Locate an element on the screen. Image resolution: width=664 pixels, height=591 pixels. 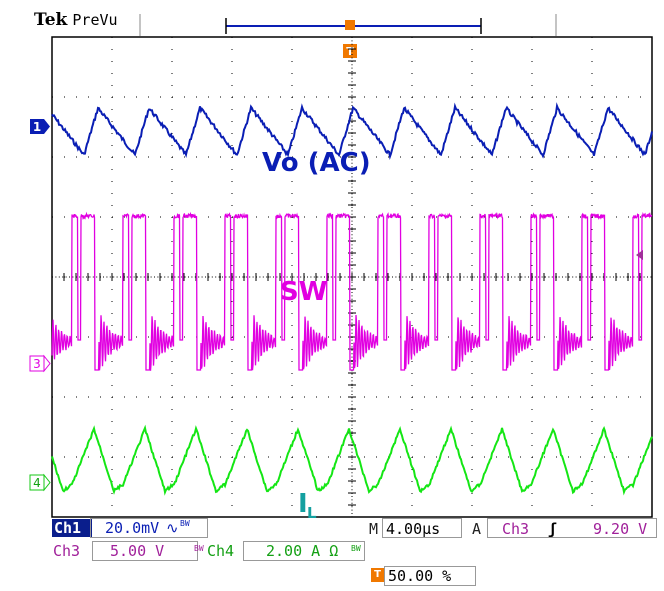
ch4-marker-label: 4 is located at coordinates (37, 483).